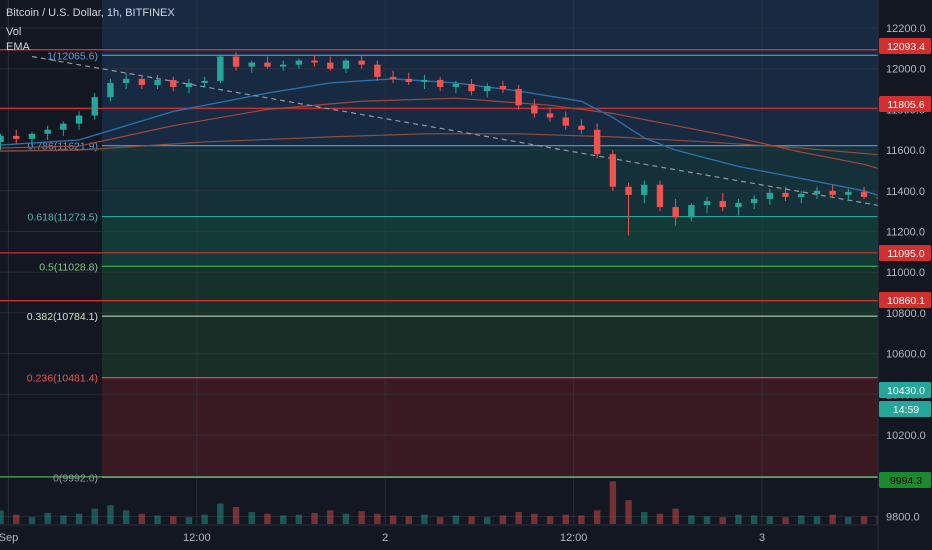 The image size is (932, 550). I want to click on chart-title: Bitcoin / U.S. Dollar, 1h, BITFINEX, so click(90, 13).